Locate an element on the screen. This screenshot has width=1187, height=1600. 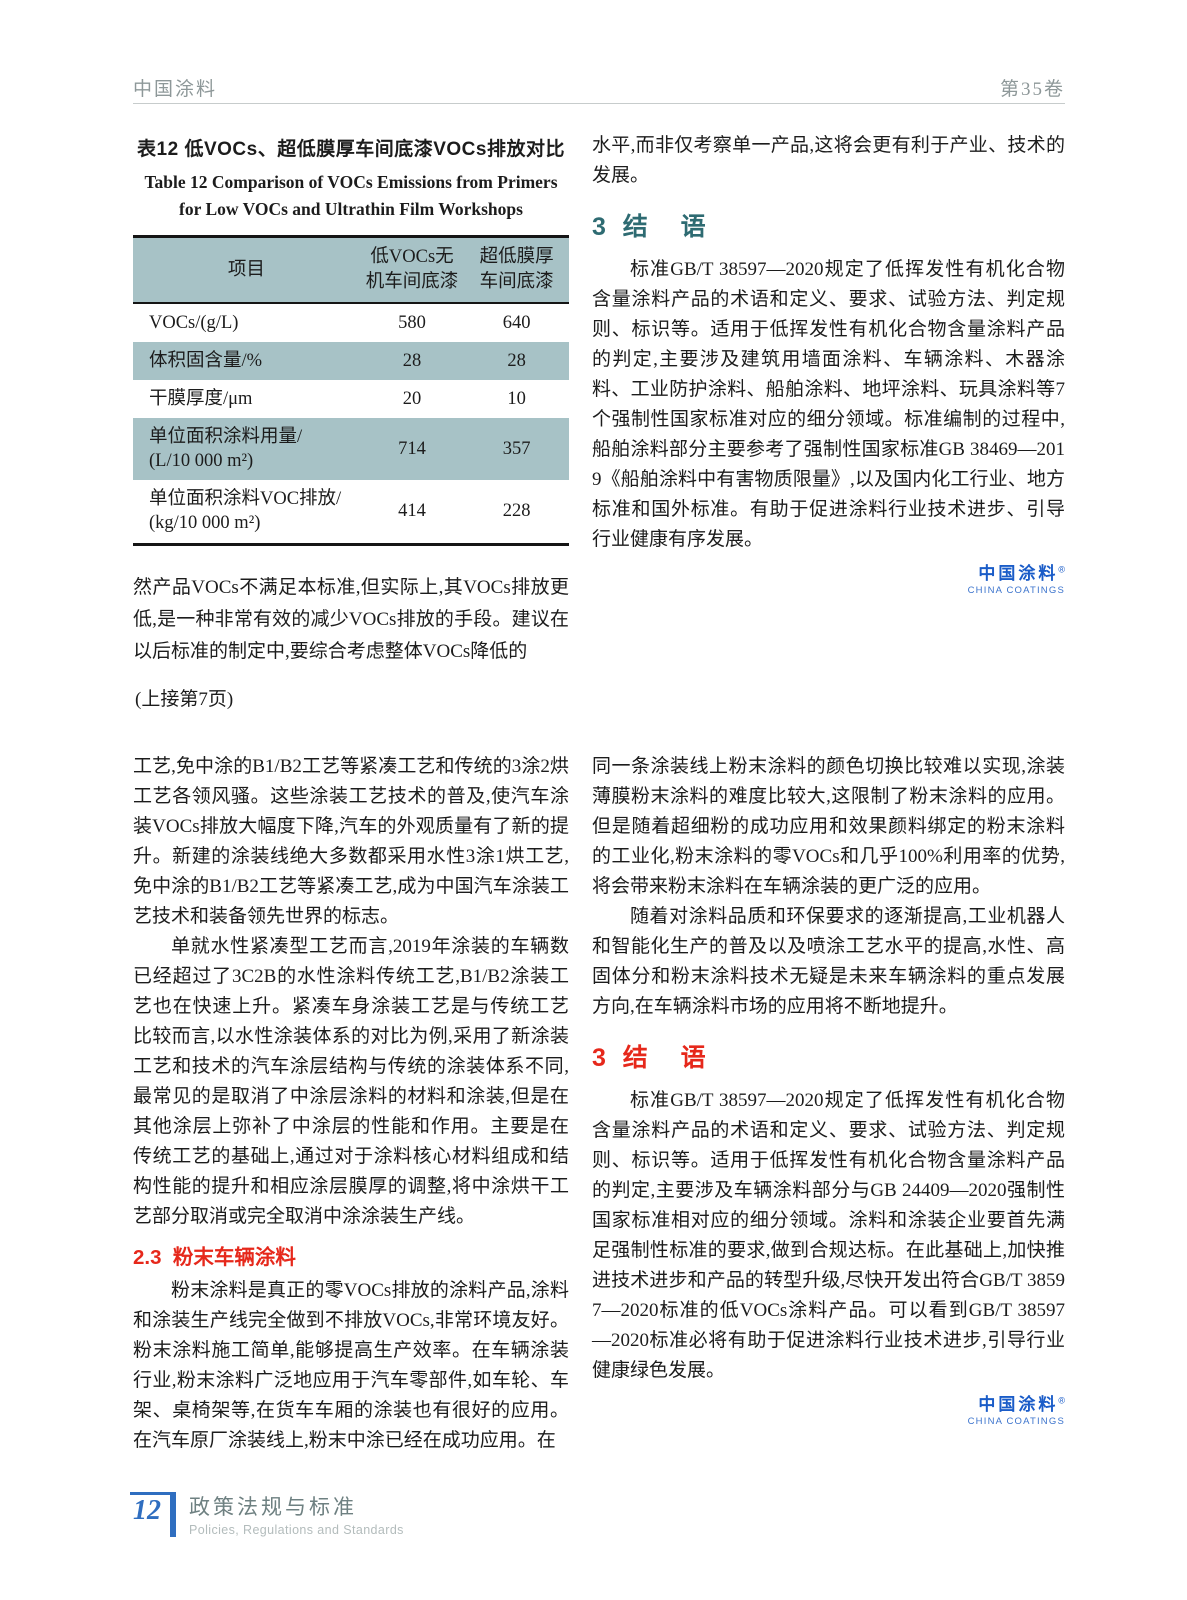
table-header-row: 项目 低VOCs无 机车间底漆 超低膜厚 车间底漆 is located at coordinates (351, 270).